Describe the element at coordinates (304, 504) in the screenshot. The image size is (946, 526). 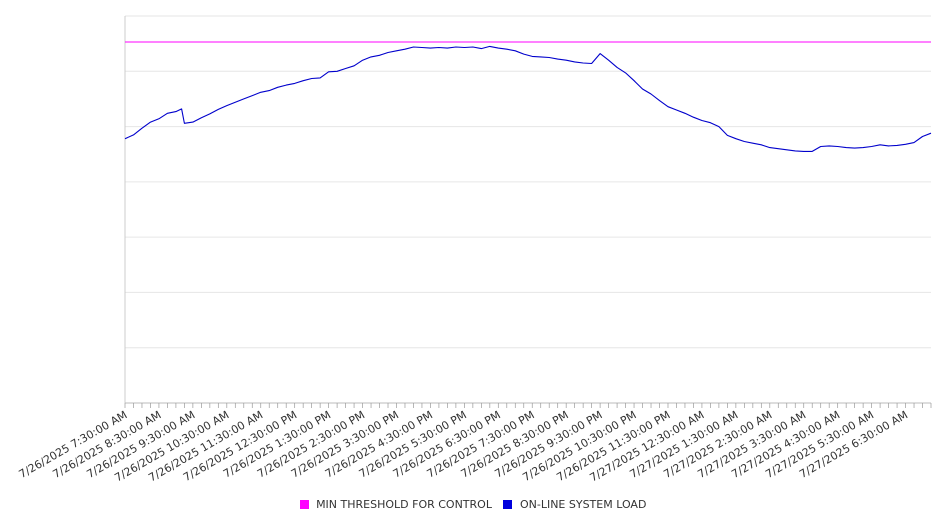
I see `legend-swatch-min-threshold` at that location.